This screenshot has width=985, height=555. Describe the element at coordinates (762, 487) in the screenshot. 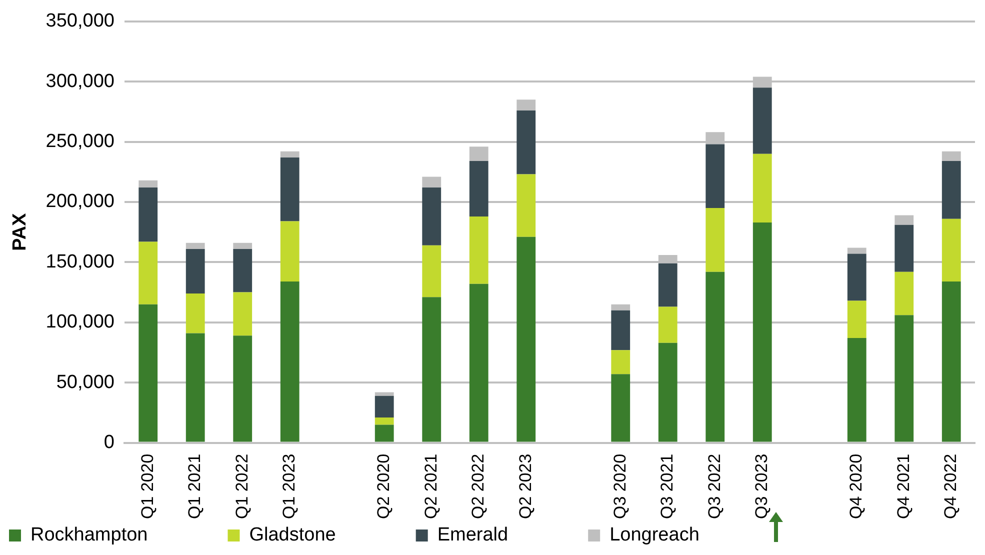

I see `x-tick-label: Q3 2023` at that location.